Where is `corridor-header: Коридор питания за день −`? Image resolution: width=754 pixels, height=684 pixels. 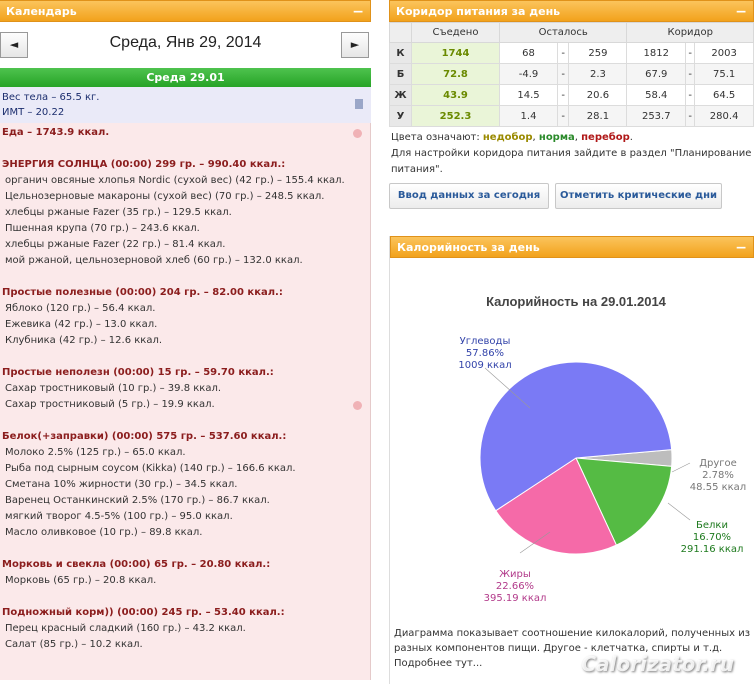
corridor-header: Коридор питания за день − is located at coordinates (571, 11).